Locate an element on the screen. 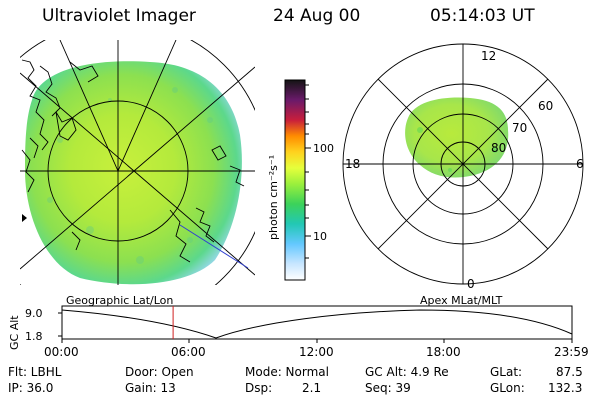 The image size is (600, 400). terminator-line is located at coordinates (214, 246).